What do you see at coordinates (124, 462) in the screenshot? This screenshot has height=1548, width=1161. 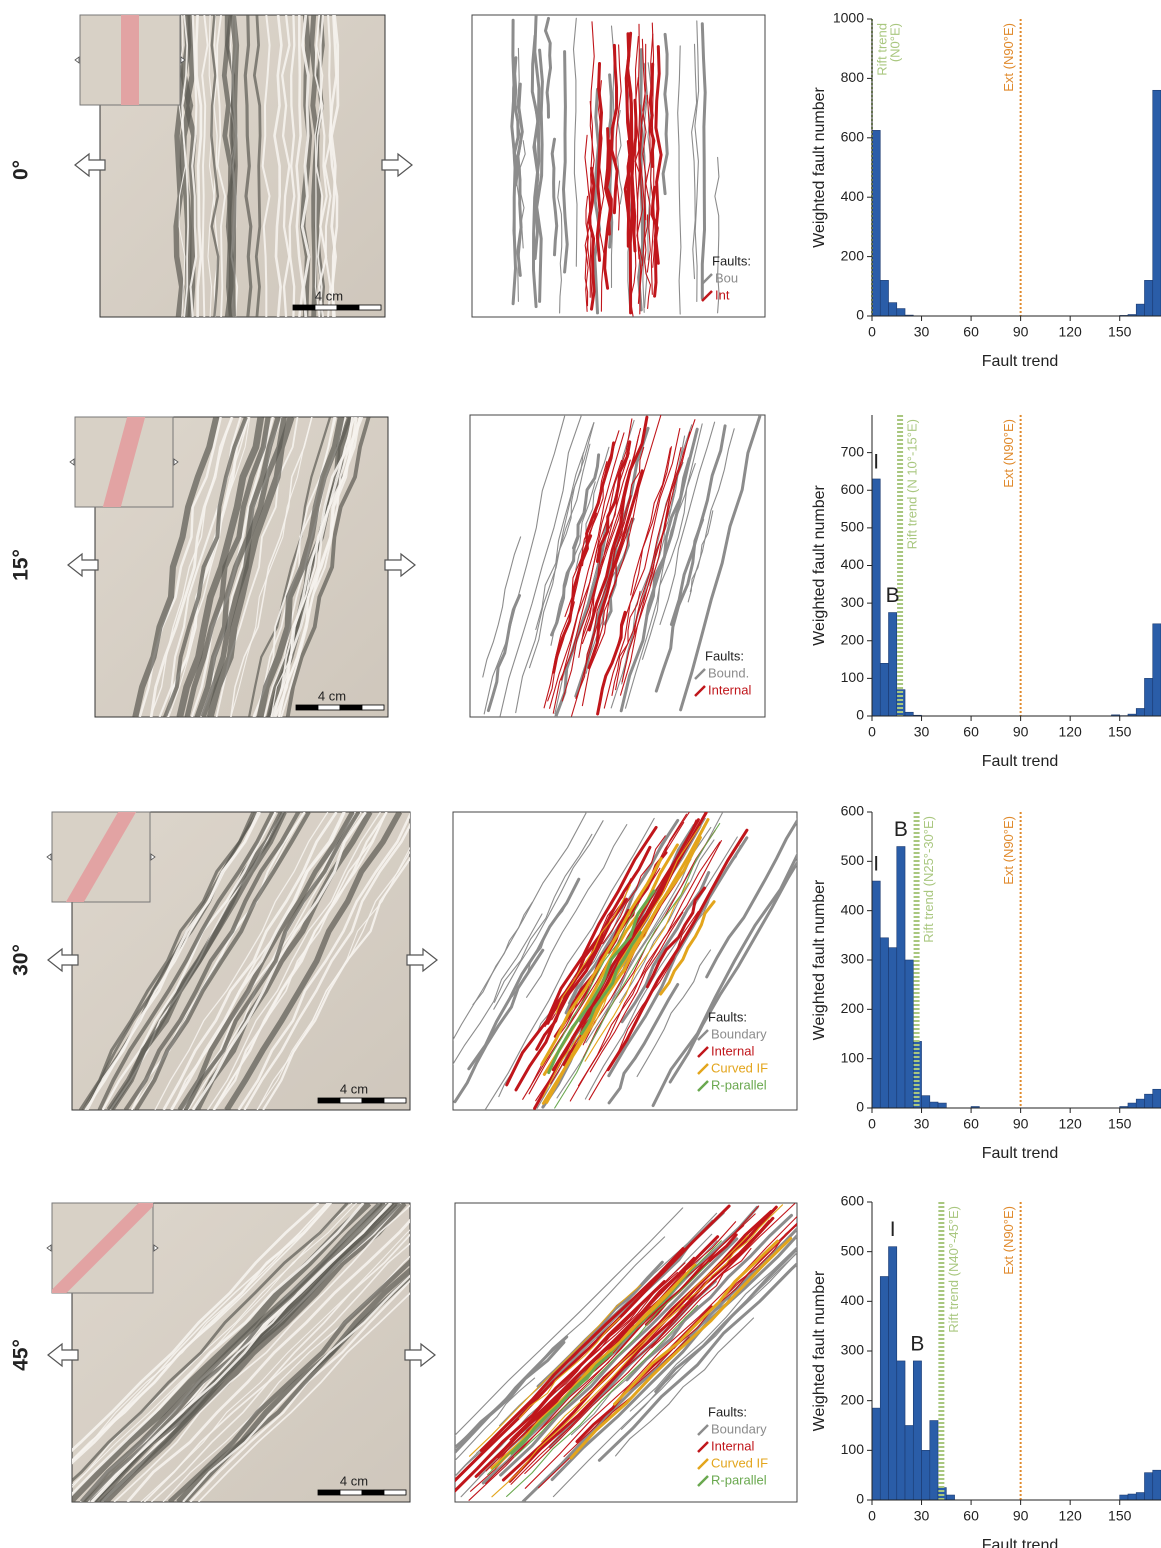 I see `inset-rift` at bounding box center [124, 462].